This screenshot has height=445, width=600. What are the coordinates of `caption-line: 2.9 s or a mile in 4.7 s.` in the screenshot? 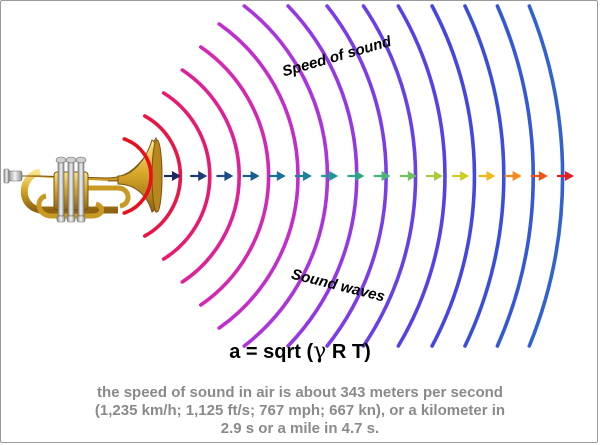 It's located at (300, 429).